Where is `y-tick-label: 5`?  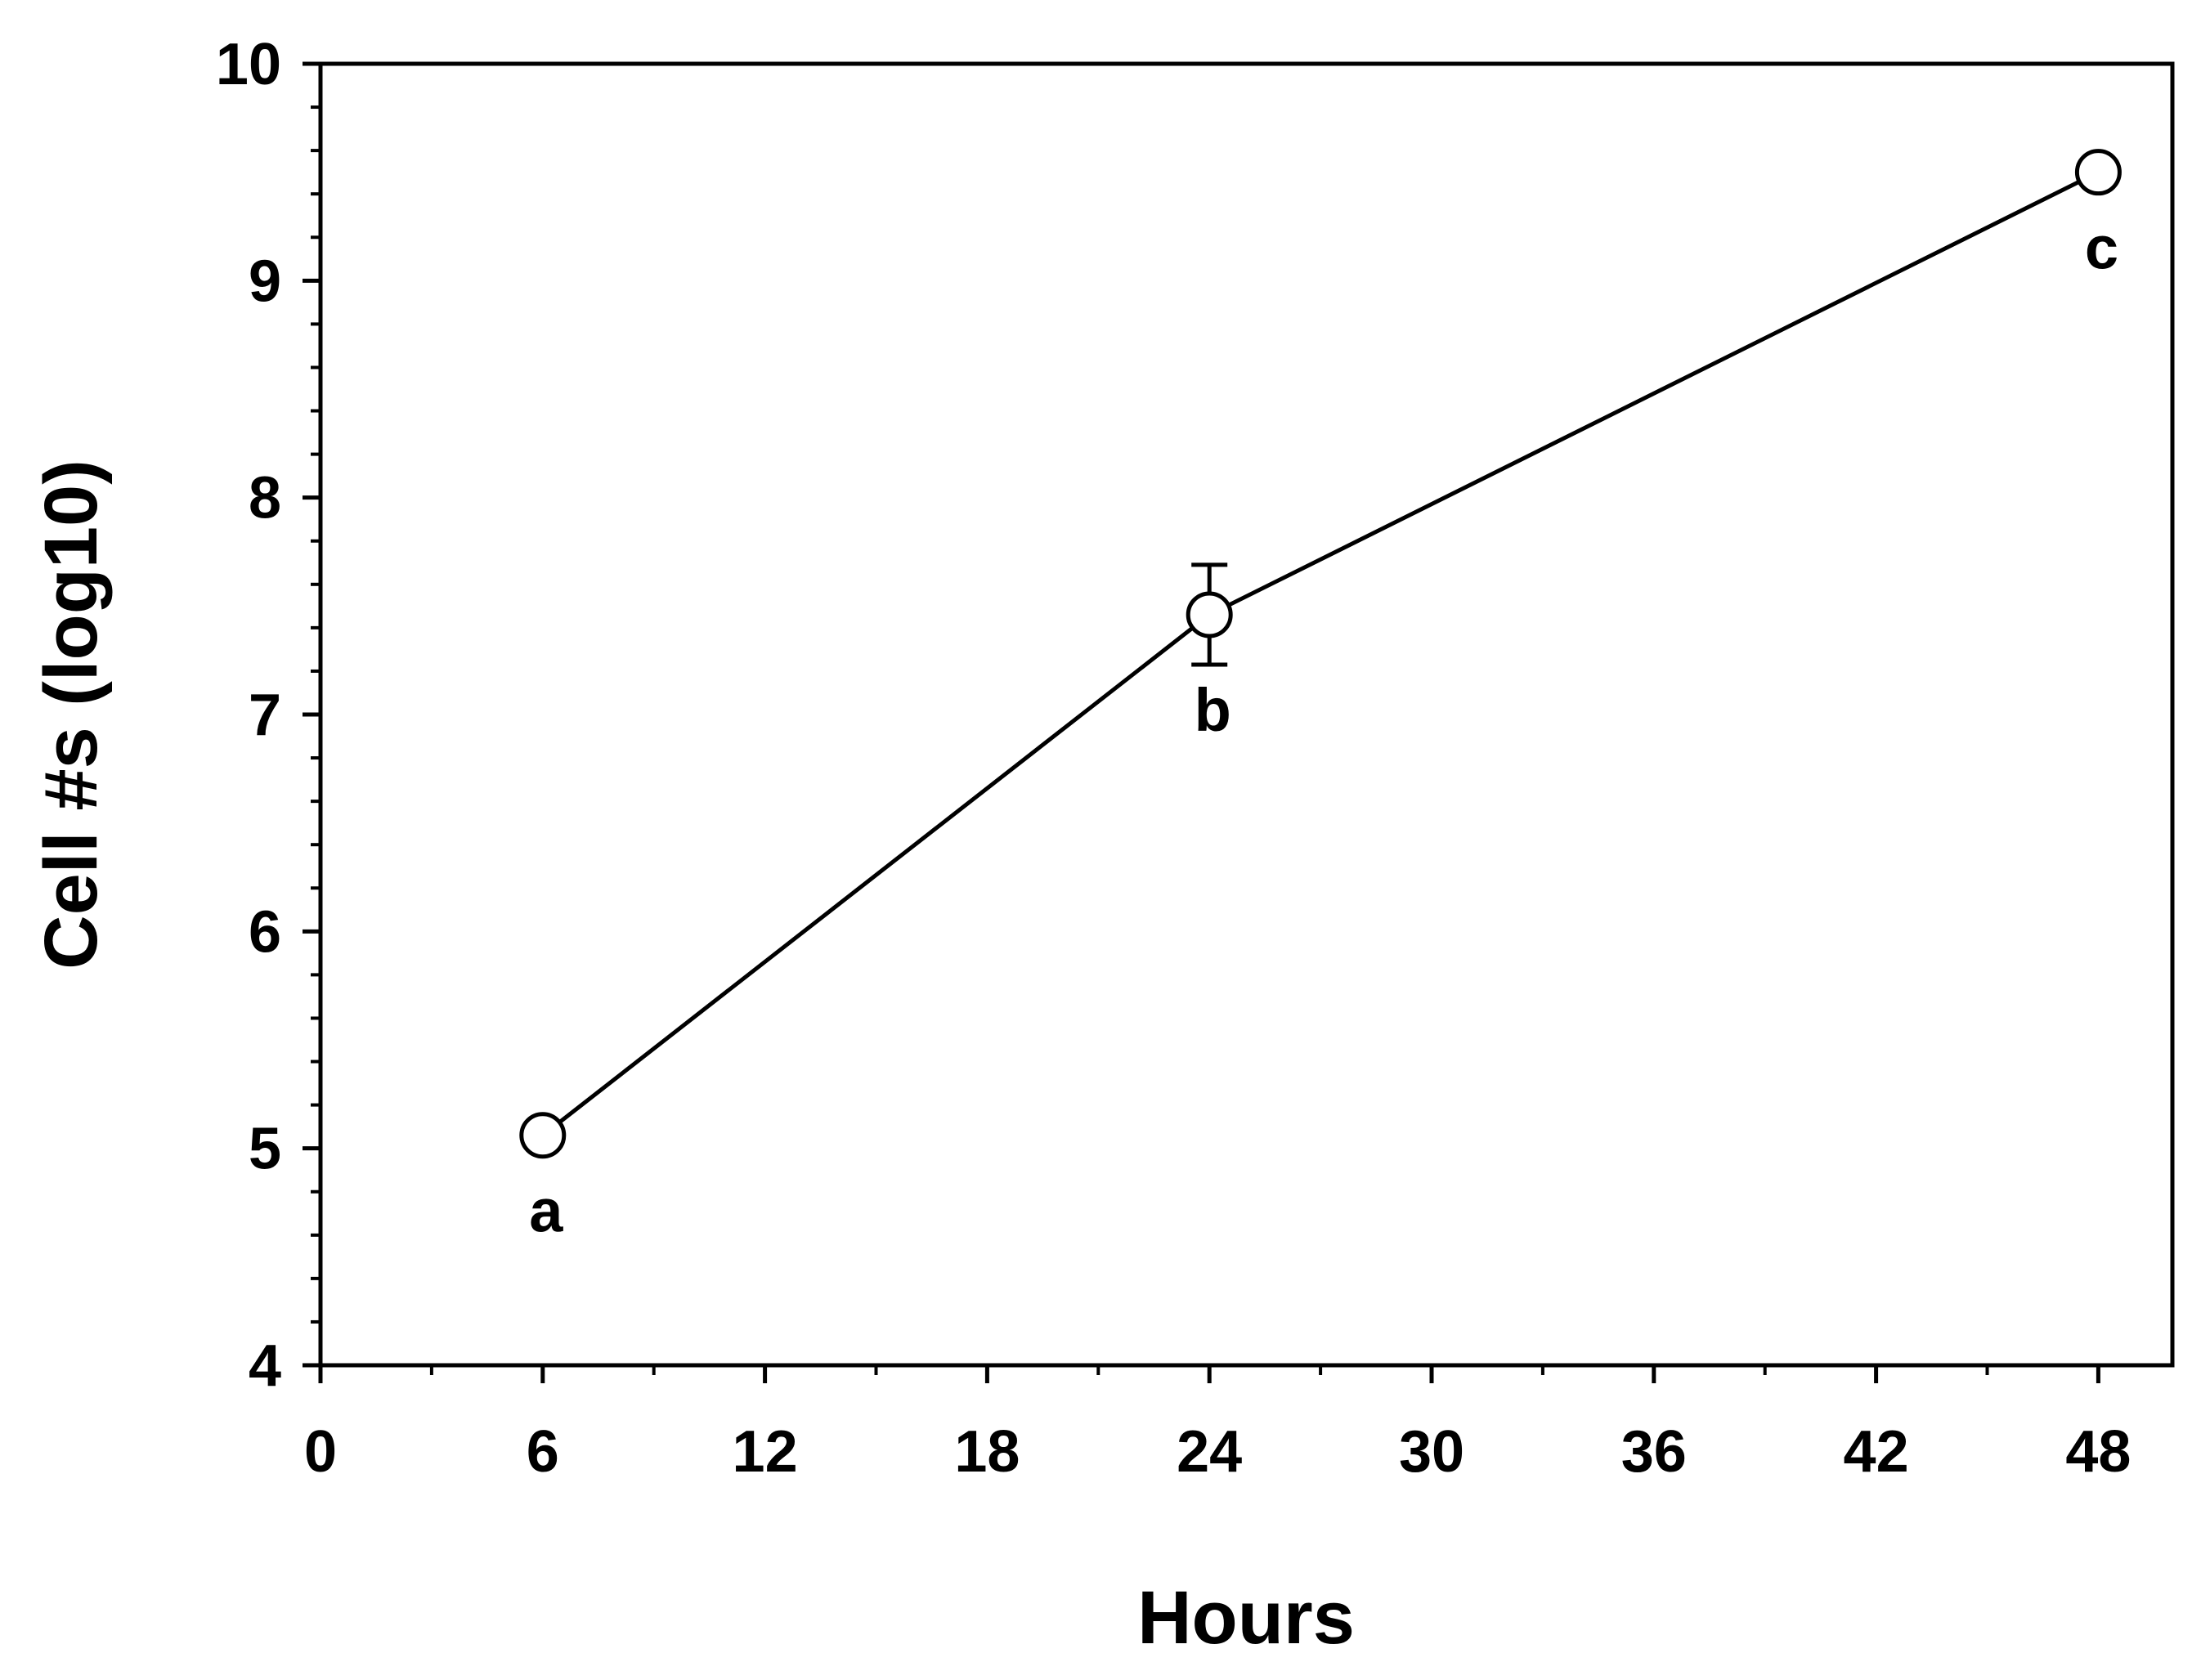 y-tick-label: 5 is located at coordinates (265, 1149).